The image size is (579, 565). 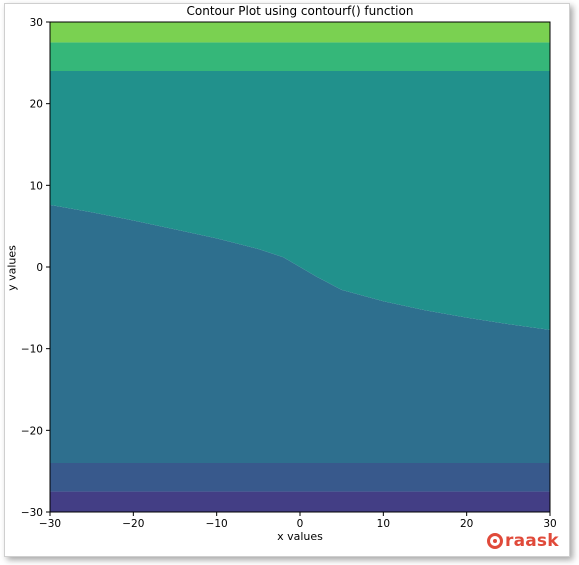 What do you see at coordinates (300, 11) in the screenshot?
I see `chart-title: Contour Plot using contourf() function` at bounding box center [300, 11].